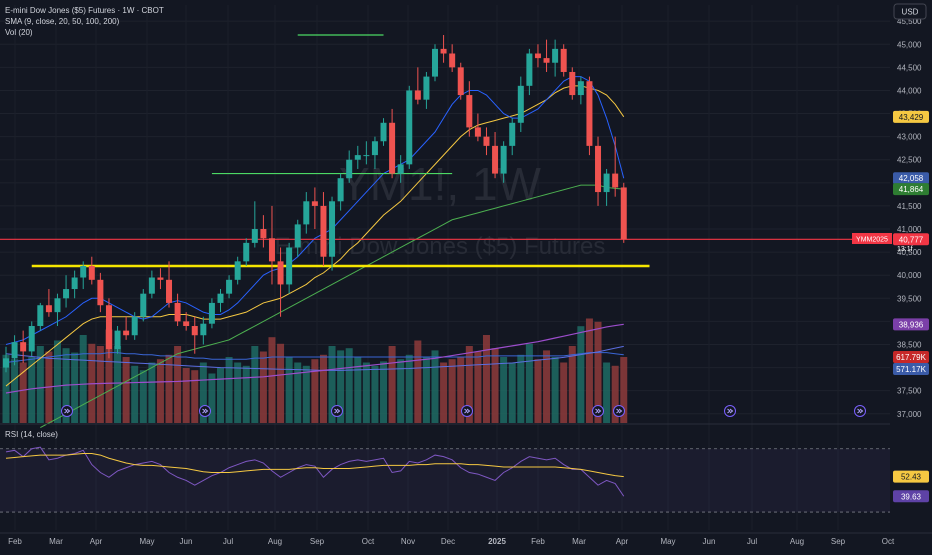  What do you see at coordinates (19, 32) in the screenshot?
I see `volume-legend: Vol (20)` at bounding box center [19, 32].